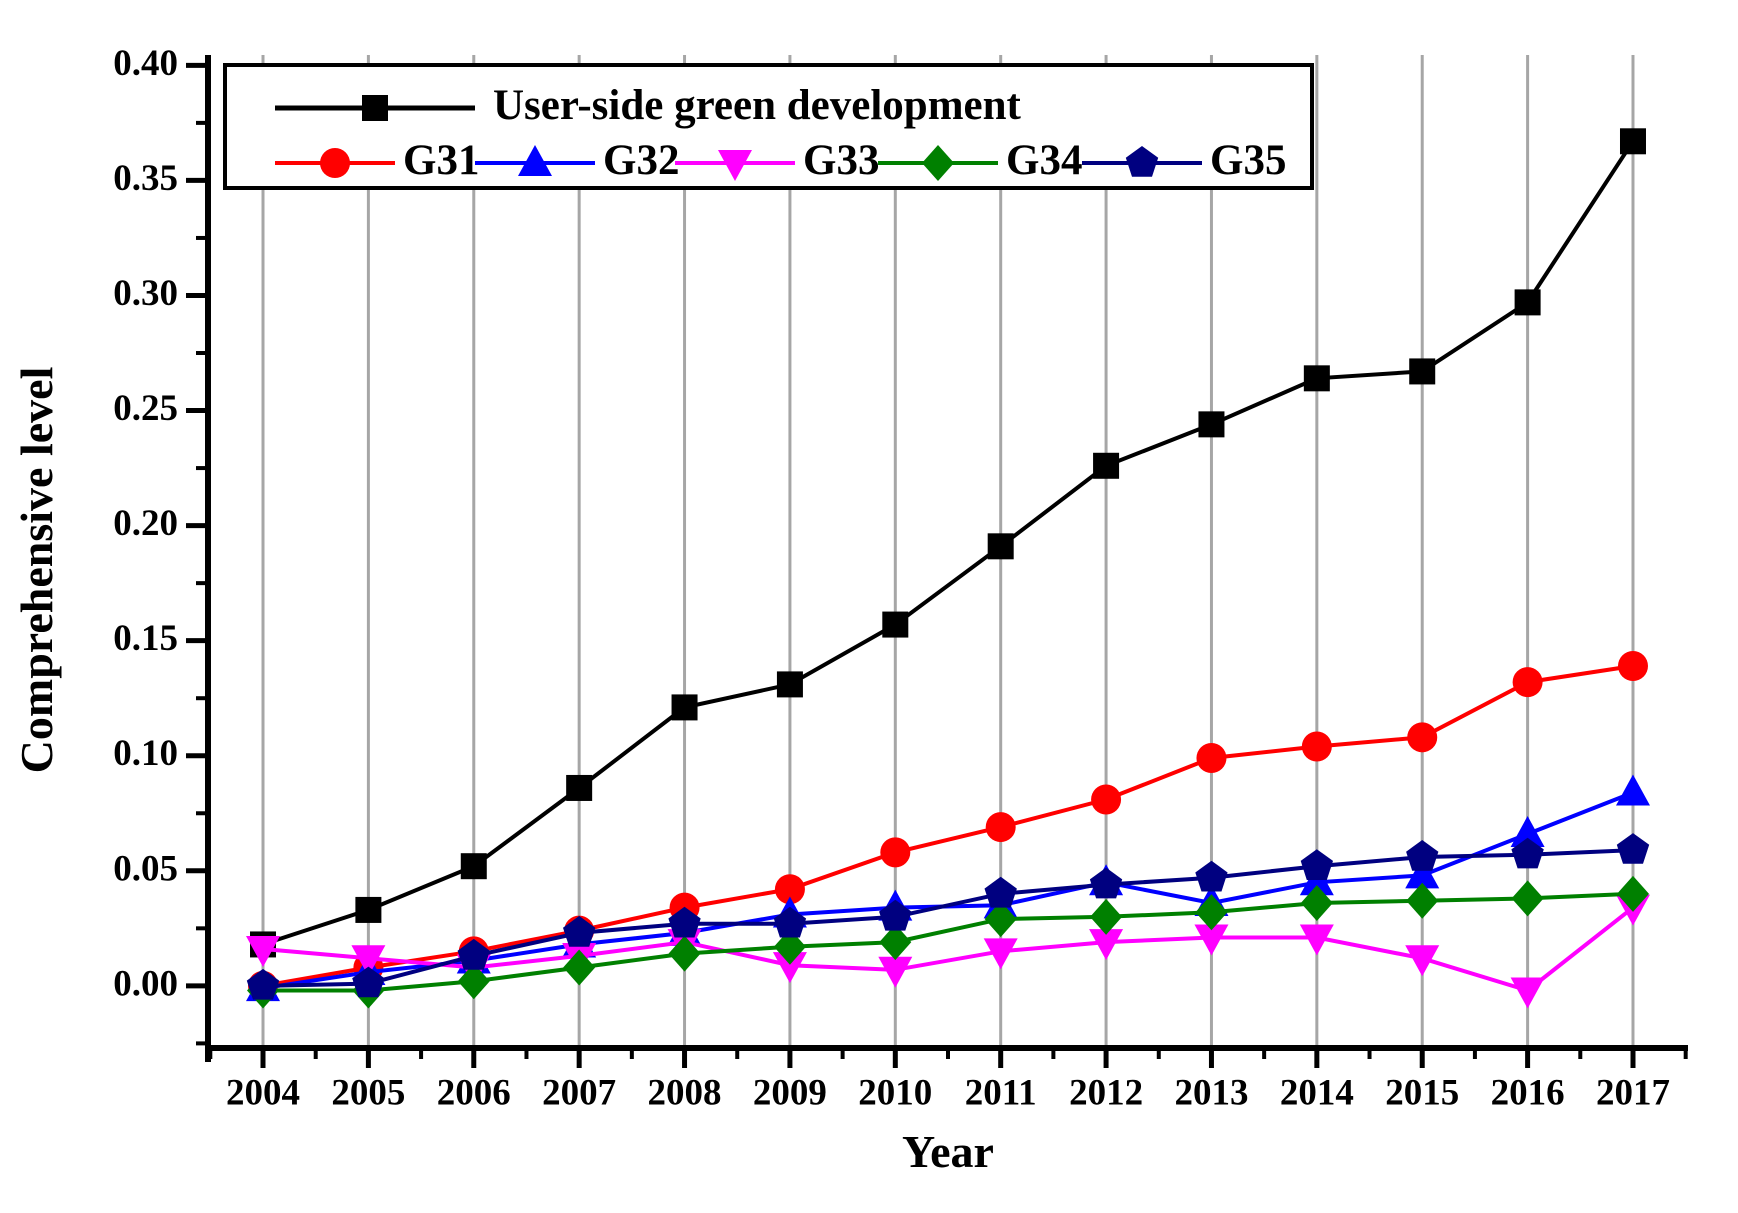 This screenshot has width=1738, height=1213. What do you see at coordinates (1106, 465) in the screenshot?
I see `series-user-side-green-development-marker-2012` at bounding box center [1106, 465].